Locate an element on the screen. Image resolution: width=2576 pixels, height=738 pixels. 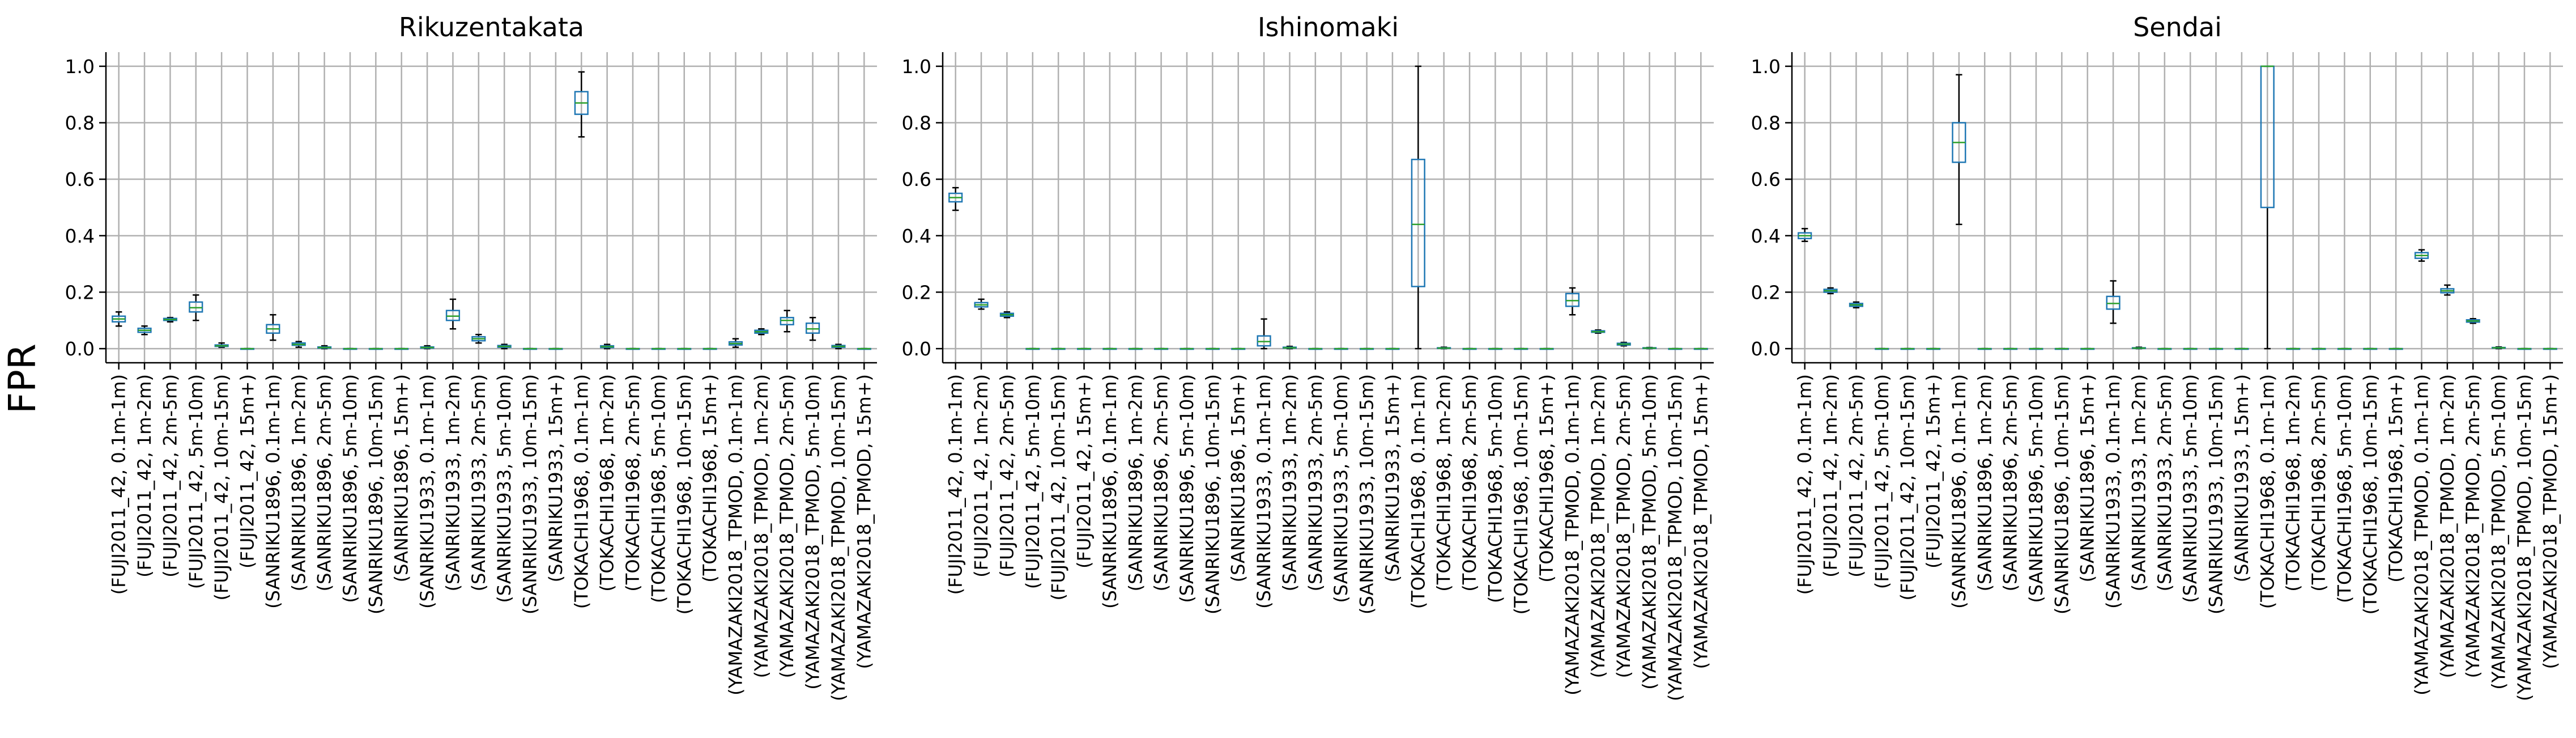
x-tick-label: (YAMAZAKI2018_TPMOD, 0.1m-1m) is located at coordinates (2421, 534).